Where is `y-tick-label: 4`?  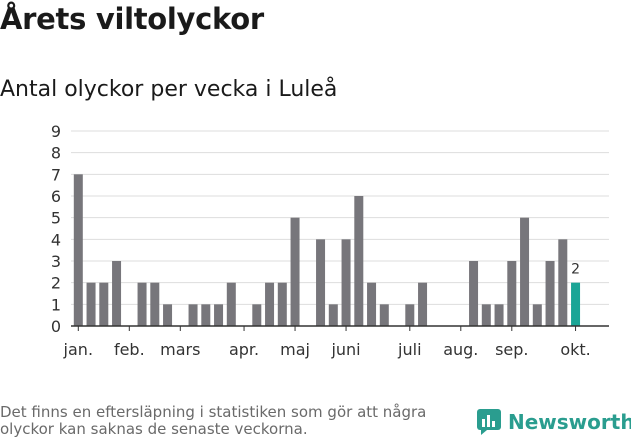
y-tick-label: 4 is located at coordinates (56, 239).